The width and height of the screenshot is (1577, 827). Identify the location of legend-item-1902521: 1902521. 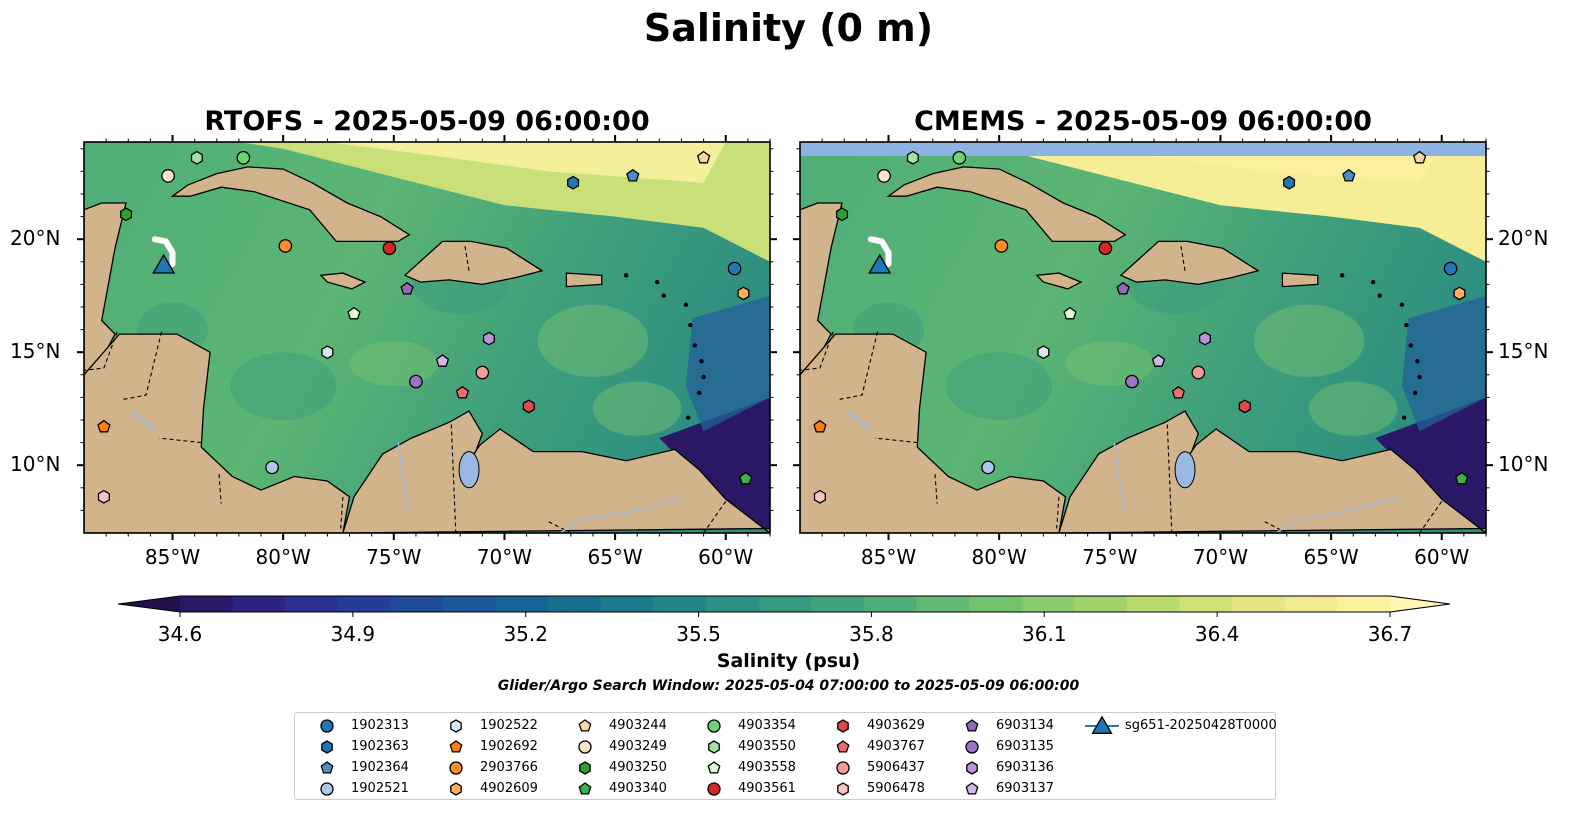
(369, 788).